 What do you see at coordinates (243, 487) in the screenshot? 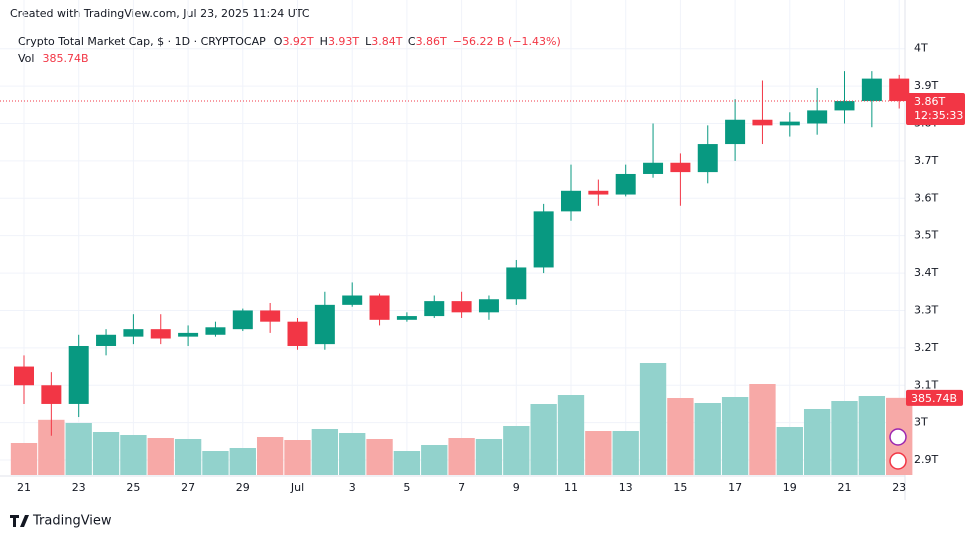
I see `x-tick-label: 29` at bounding box center [243, 487].